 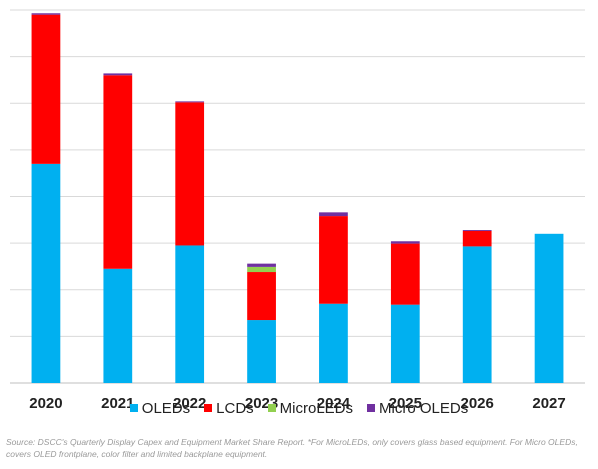 What do you see at coordinates (46, 89) in the screenshot?
I see `bar-lcds-2020` at bounding box center [46, 89].